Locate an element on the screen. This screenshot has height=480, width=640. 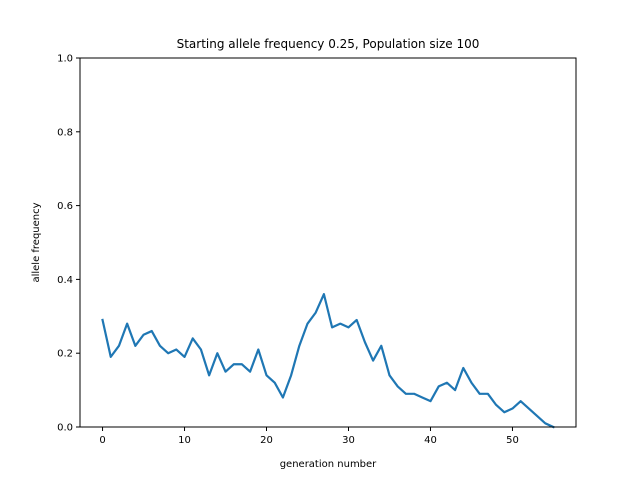
x-tick-label: 20 is located at coordinates (266, 440).